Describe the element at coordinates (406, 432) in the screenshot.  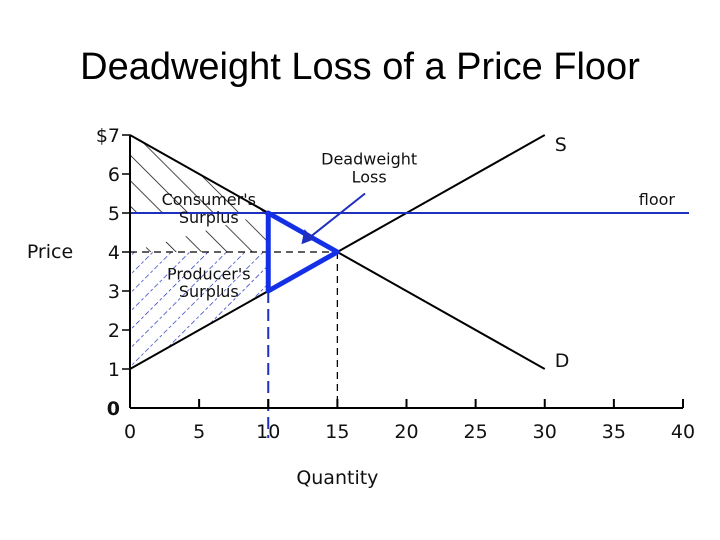
I see `x-tick-label: 20` at that location.